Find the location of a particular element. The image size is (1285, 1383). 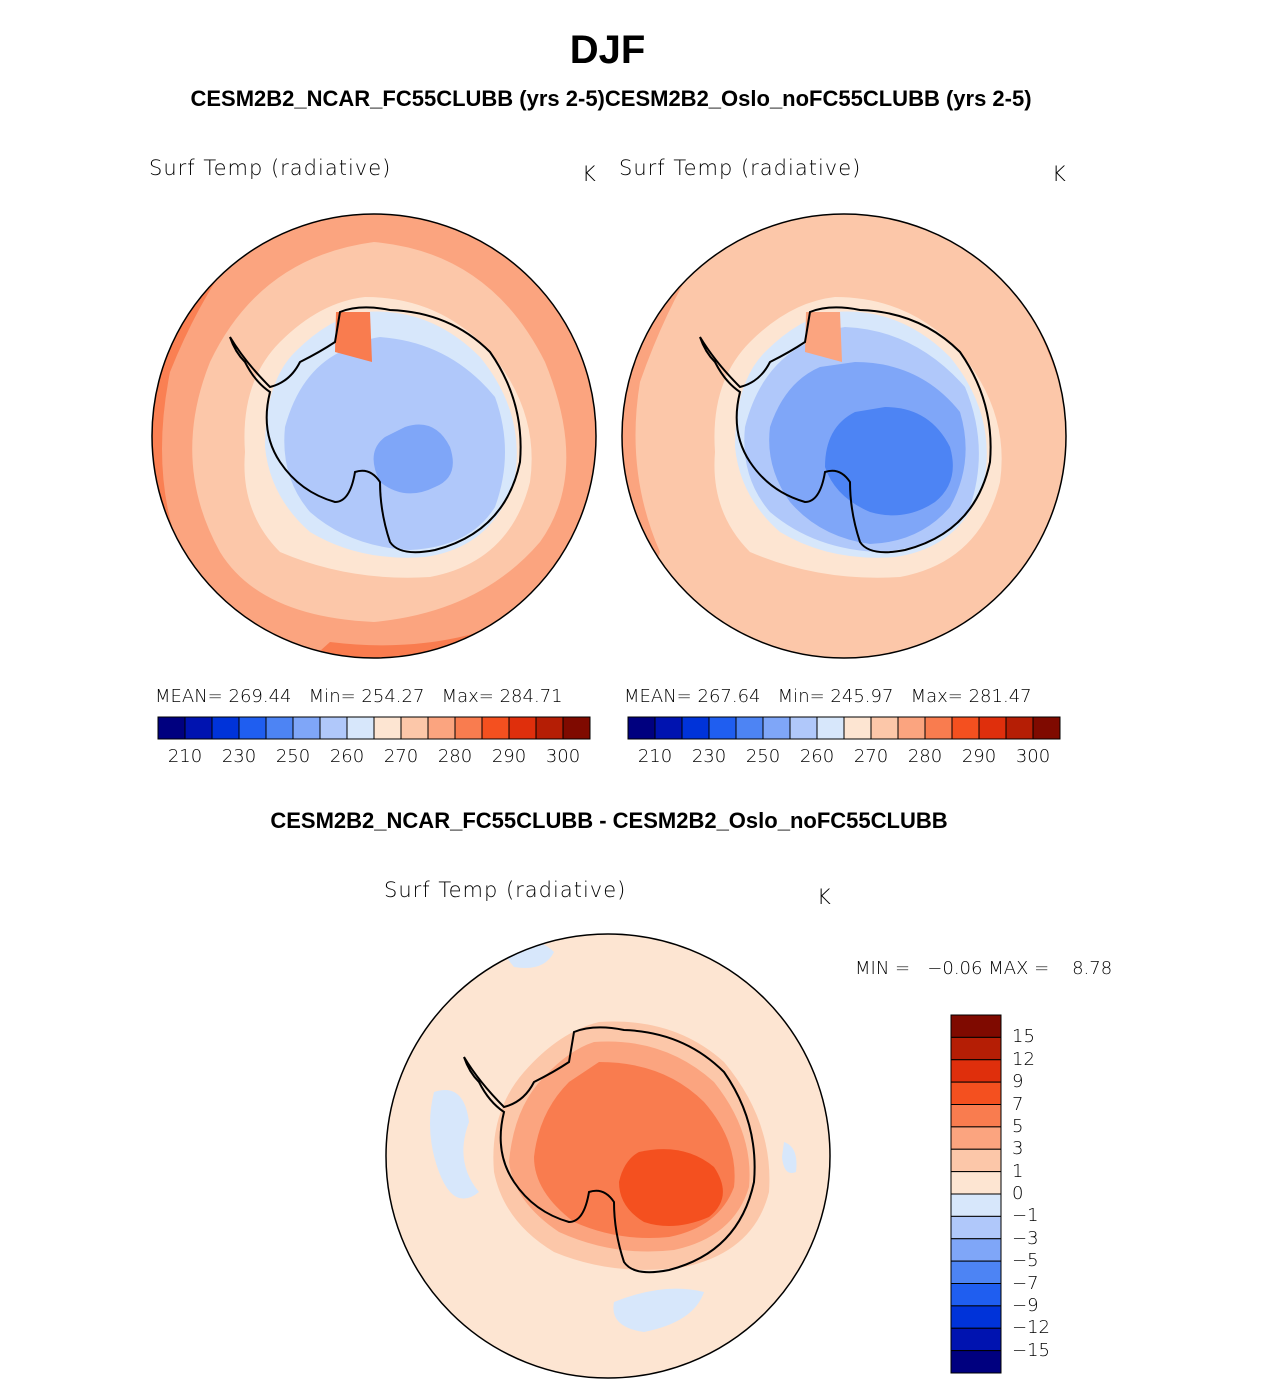

colorbar-tick-label: −3 is located at coordinates (1025, 1238).